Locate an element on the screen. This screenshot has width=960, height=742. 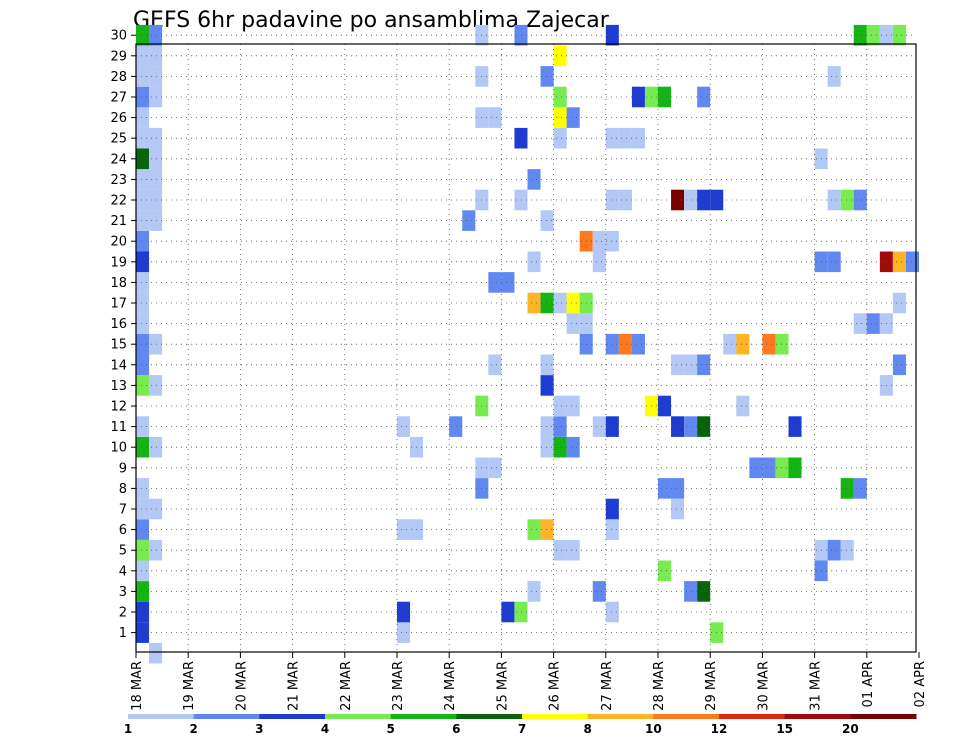
colorbar-label: 4 is located at coordinates (325, 729).